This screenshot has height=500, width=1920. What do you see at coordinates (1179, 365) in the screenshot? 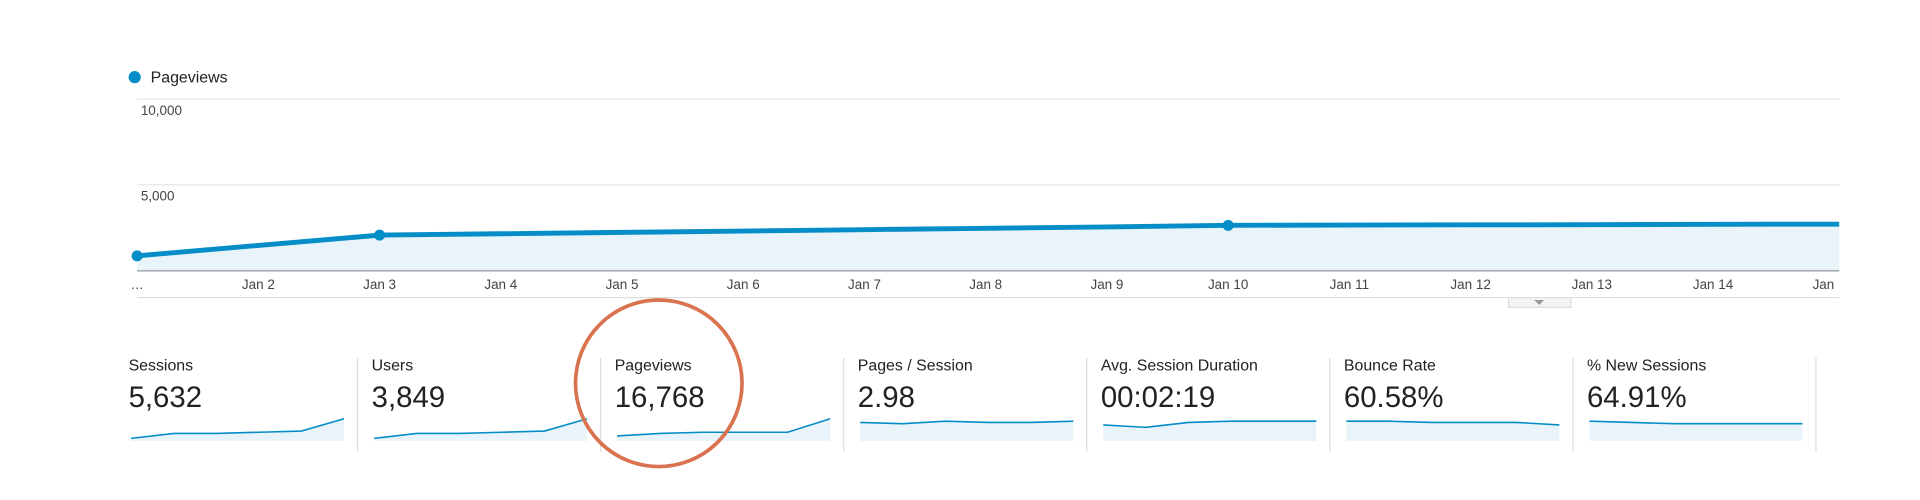
I see `metric-label: Avg. Session Duration` at bounding box center [1179, 365].